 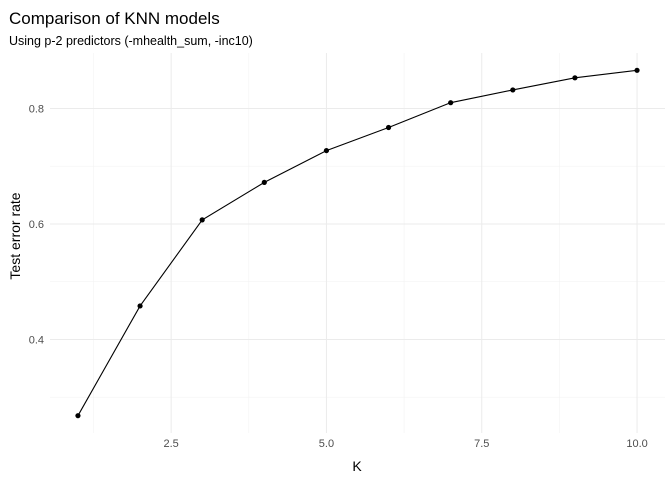 I want to click on x-tick-label: 5.0, so click(x=326, y=444).